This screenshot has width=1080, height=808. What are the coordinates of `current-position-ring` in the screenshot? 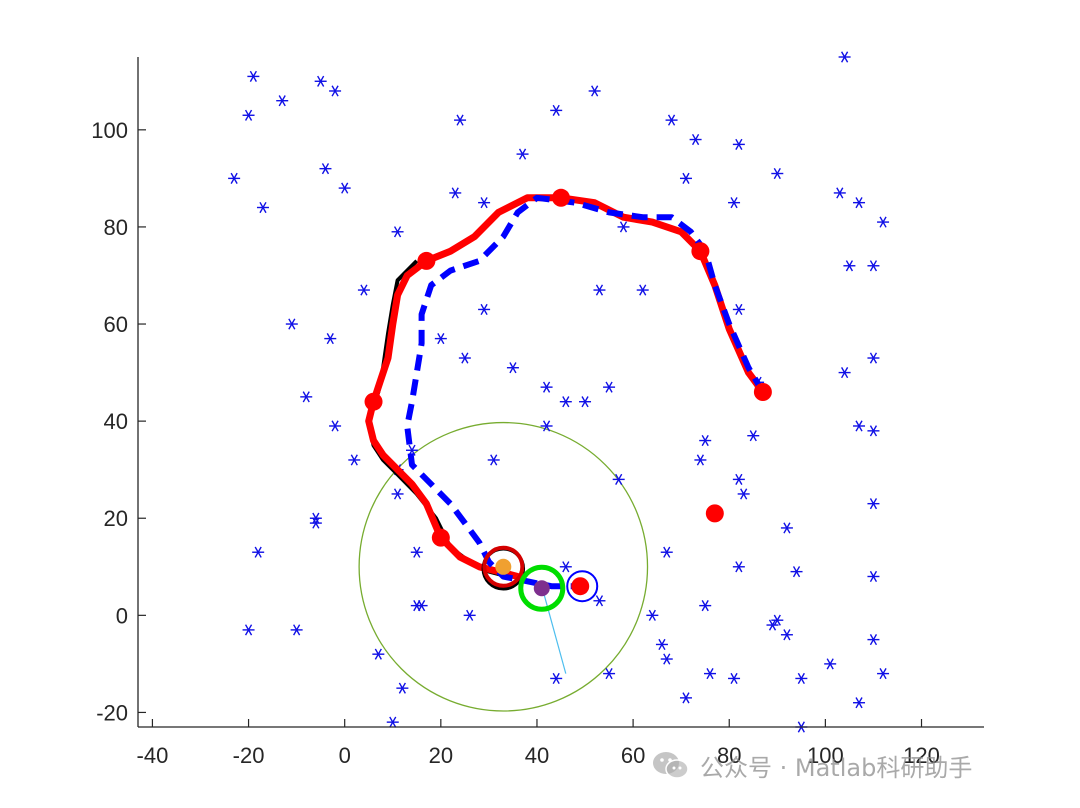 It's located at (503, 566).